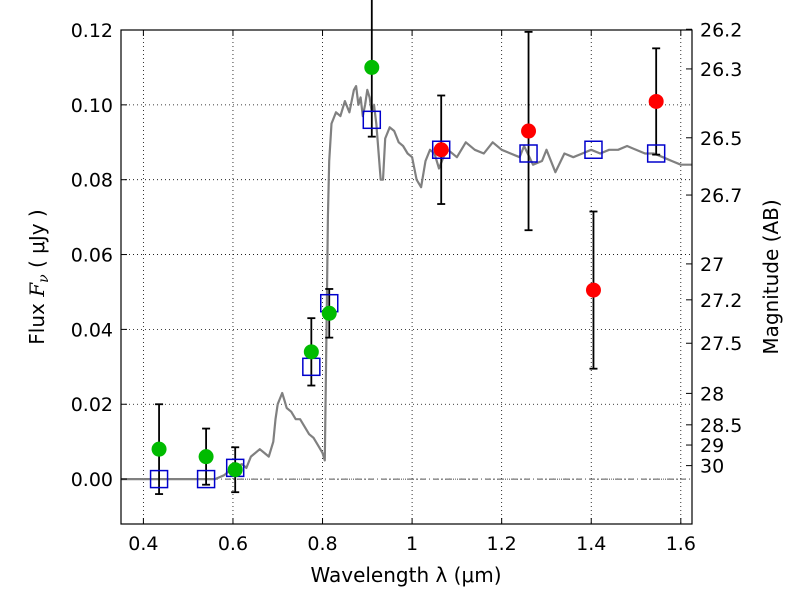  Describe the element at coordinates (721, 70) in the screenshot. I see `right-tick-label: 26.3` at that location.